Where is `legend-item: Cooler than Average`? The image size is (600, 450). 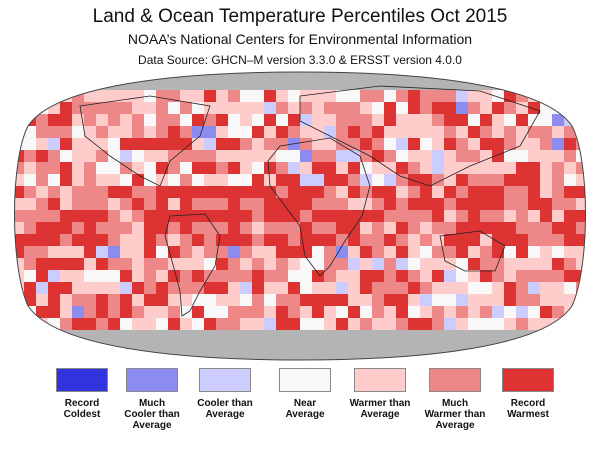
legend-item: Cooler than Average is located at coordinates (225, 394).